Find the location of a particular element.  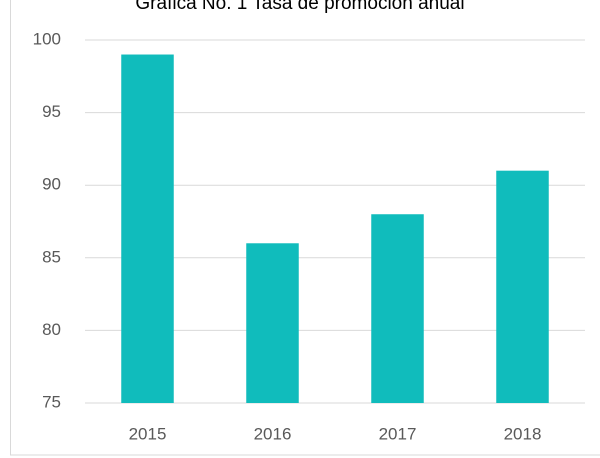

chart-title: Gráfica No. 1 Tasa de promoción anual is located at coordinates (299, 7).